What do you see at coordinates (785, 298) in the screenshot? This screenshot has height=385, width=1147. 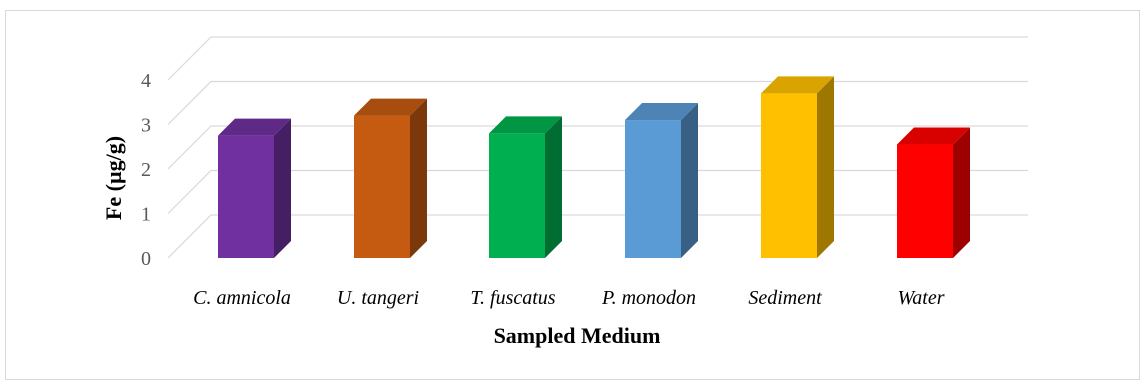 I see `x-tick-label: Sediment` at bounding box center [785, 298].